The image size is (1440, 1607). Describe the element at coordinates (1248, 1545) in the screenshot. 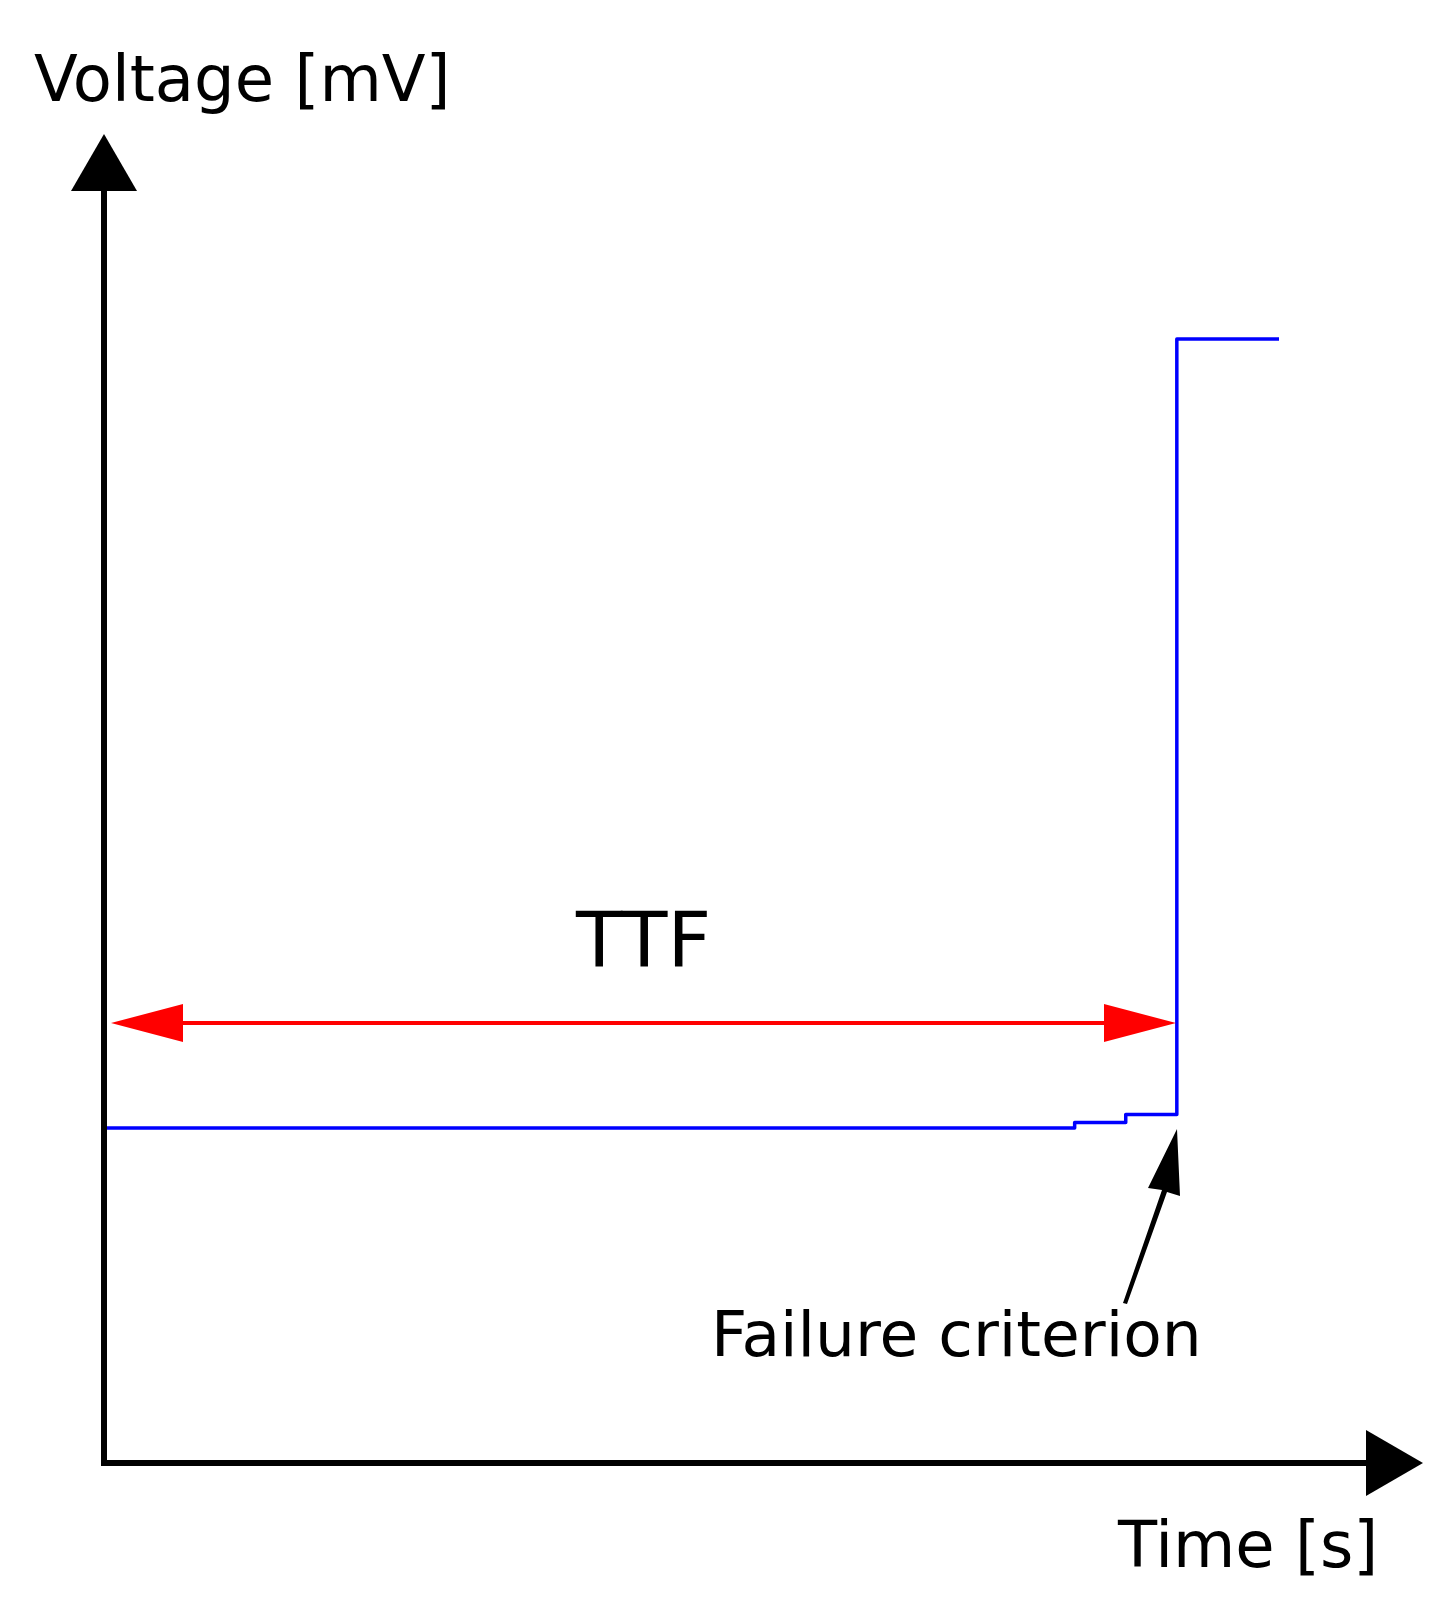

I see `x-axis-title: Time [s]` at that location.